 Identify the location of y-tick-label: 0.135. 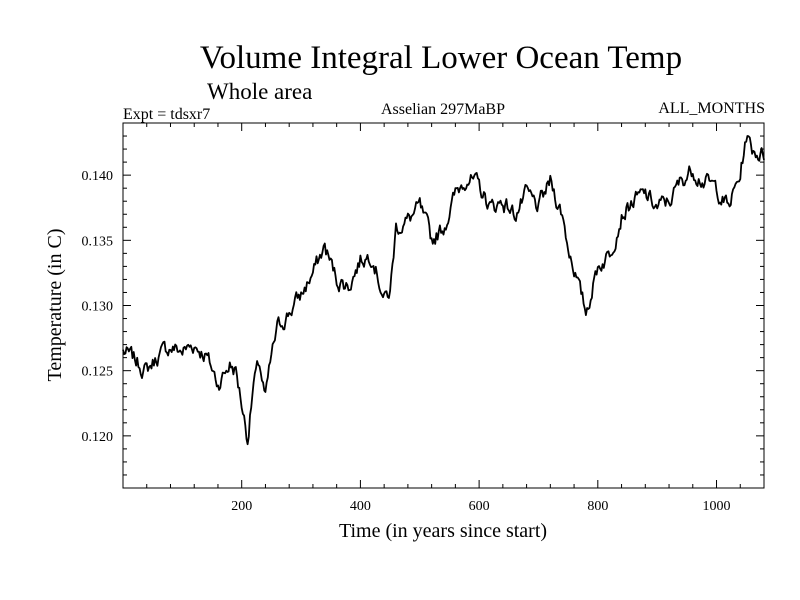
(98, 241).